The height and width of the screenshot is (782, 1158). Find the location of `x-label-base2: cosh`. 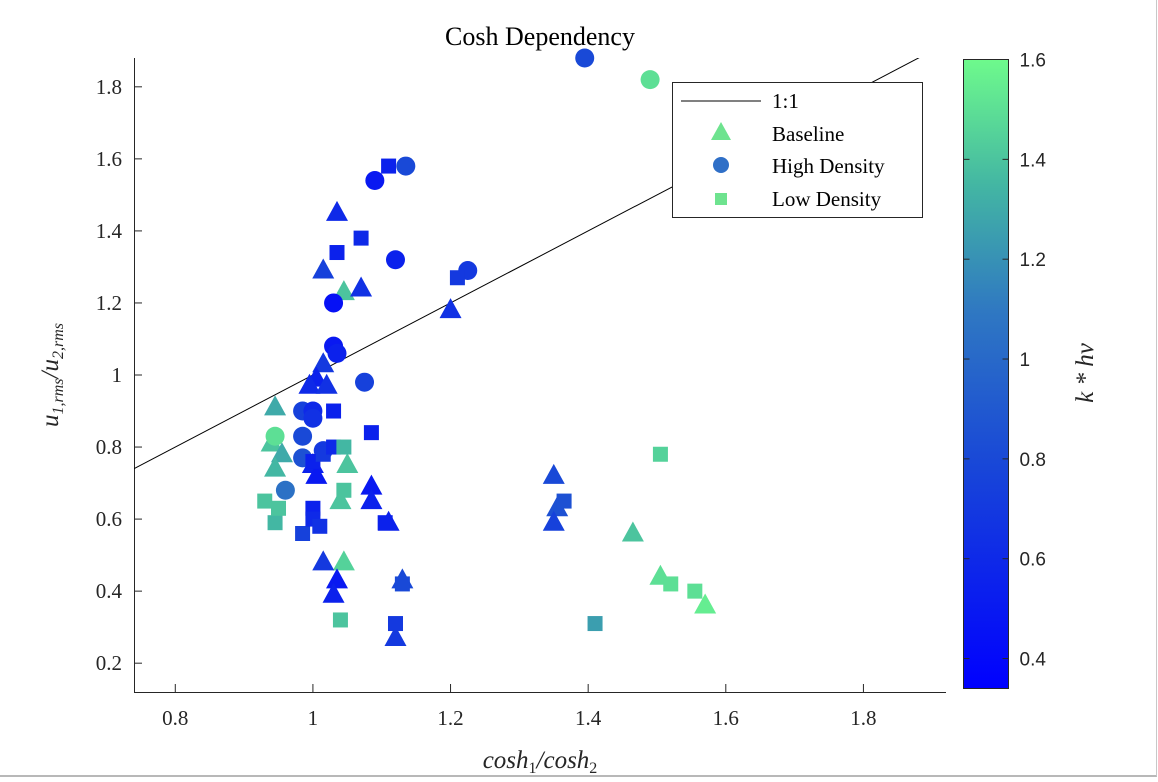

x-label-base2: cosh is located at coordinates (566, 760).